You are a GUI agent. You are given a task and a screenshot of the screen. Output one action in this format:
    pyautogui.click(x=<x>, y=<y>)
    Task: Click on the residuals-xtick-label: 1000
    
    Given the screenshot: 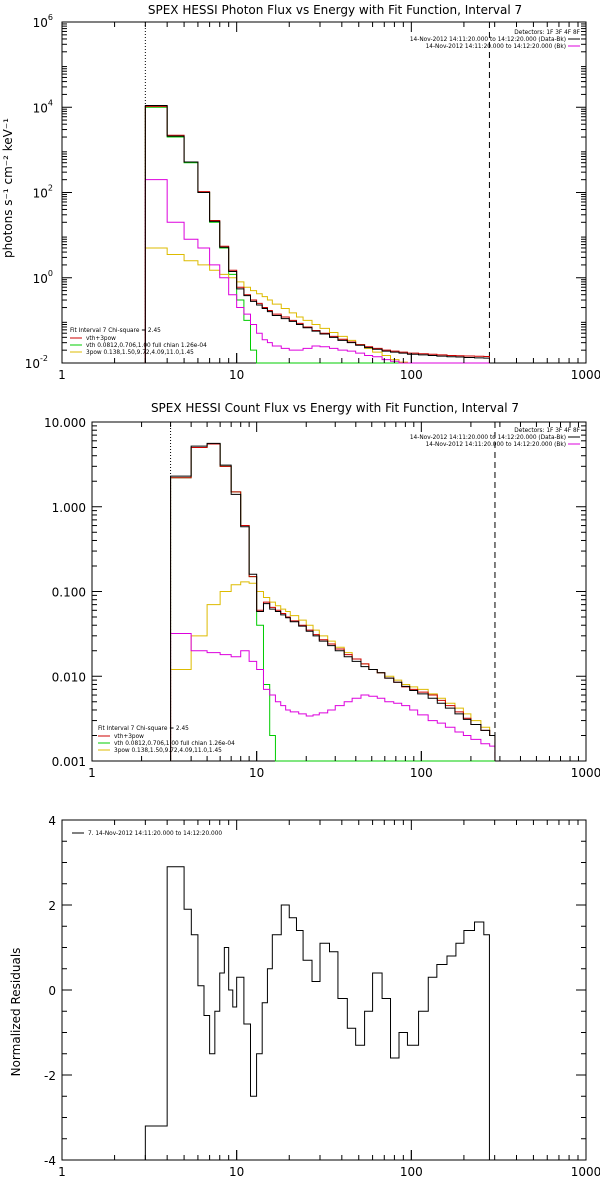 What is the action you would take?
    pyautogui.click(x=585, y=1172)
    